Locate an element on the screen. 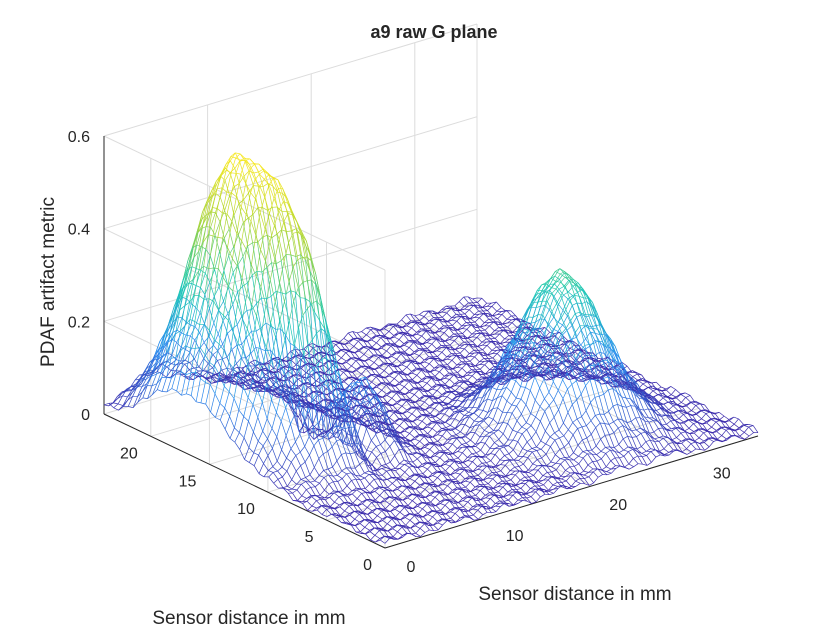  x-axis-line is located at coordinates (571, 492).